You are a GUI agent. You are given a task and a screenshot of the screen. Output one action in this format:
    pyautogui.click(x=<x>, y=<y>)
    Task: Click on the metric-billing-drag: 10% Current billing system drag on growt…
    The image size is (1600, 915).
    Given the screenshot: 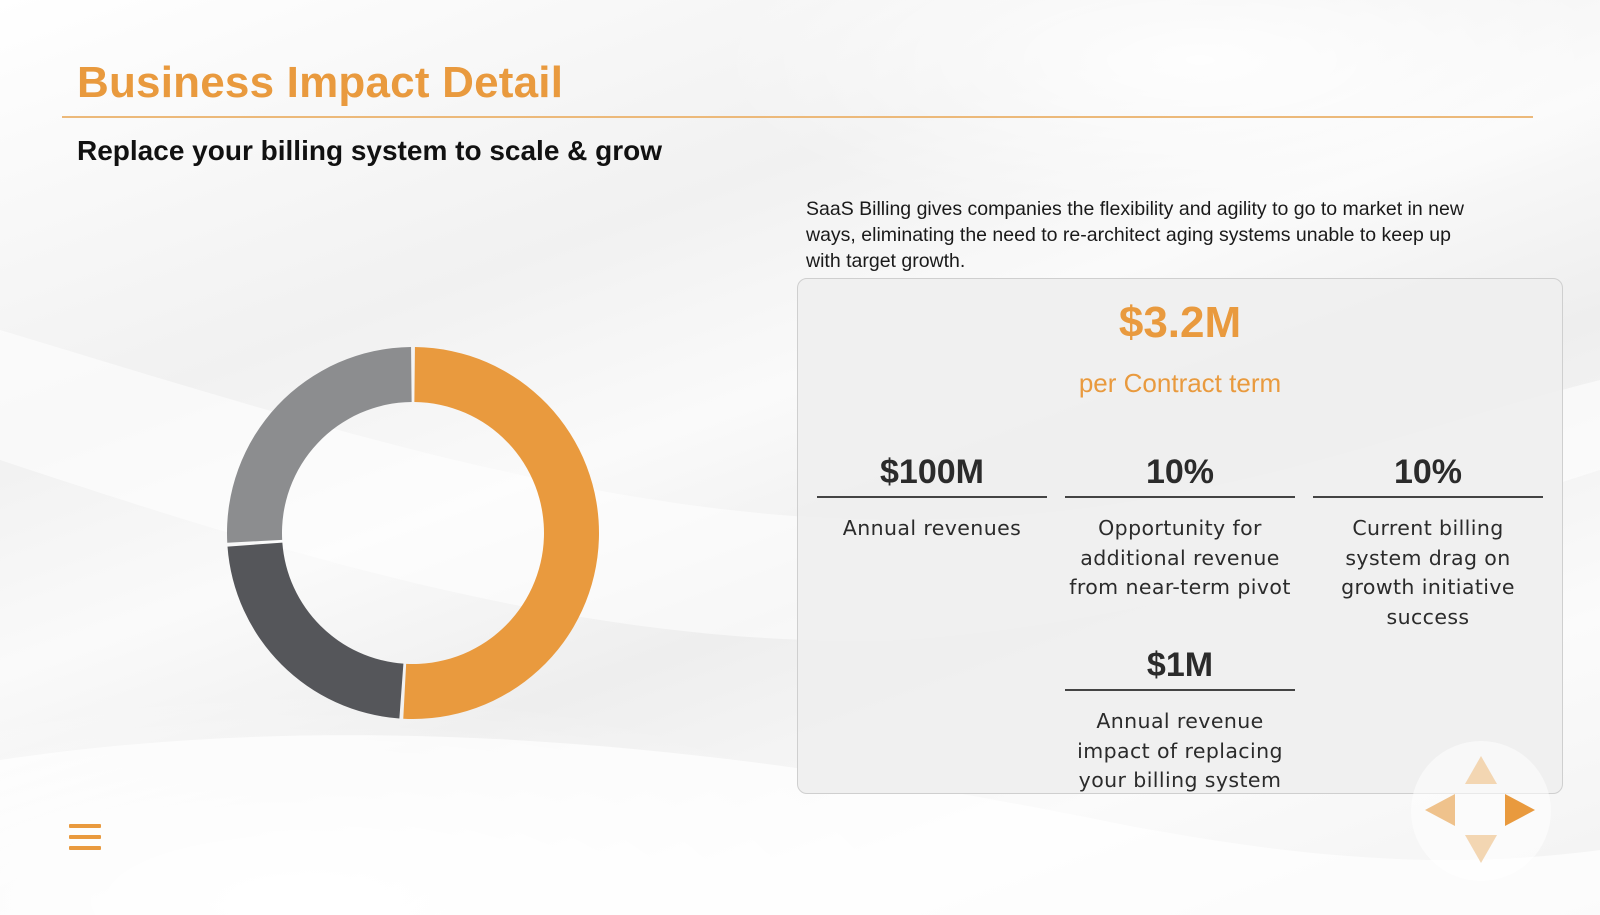 What is the action you would take?
    pyautogui.click(x=1428, y=541)
    